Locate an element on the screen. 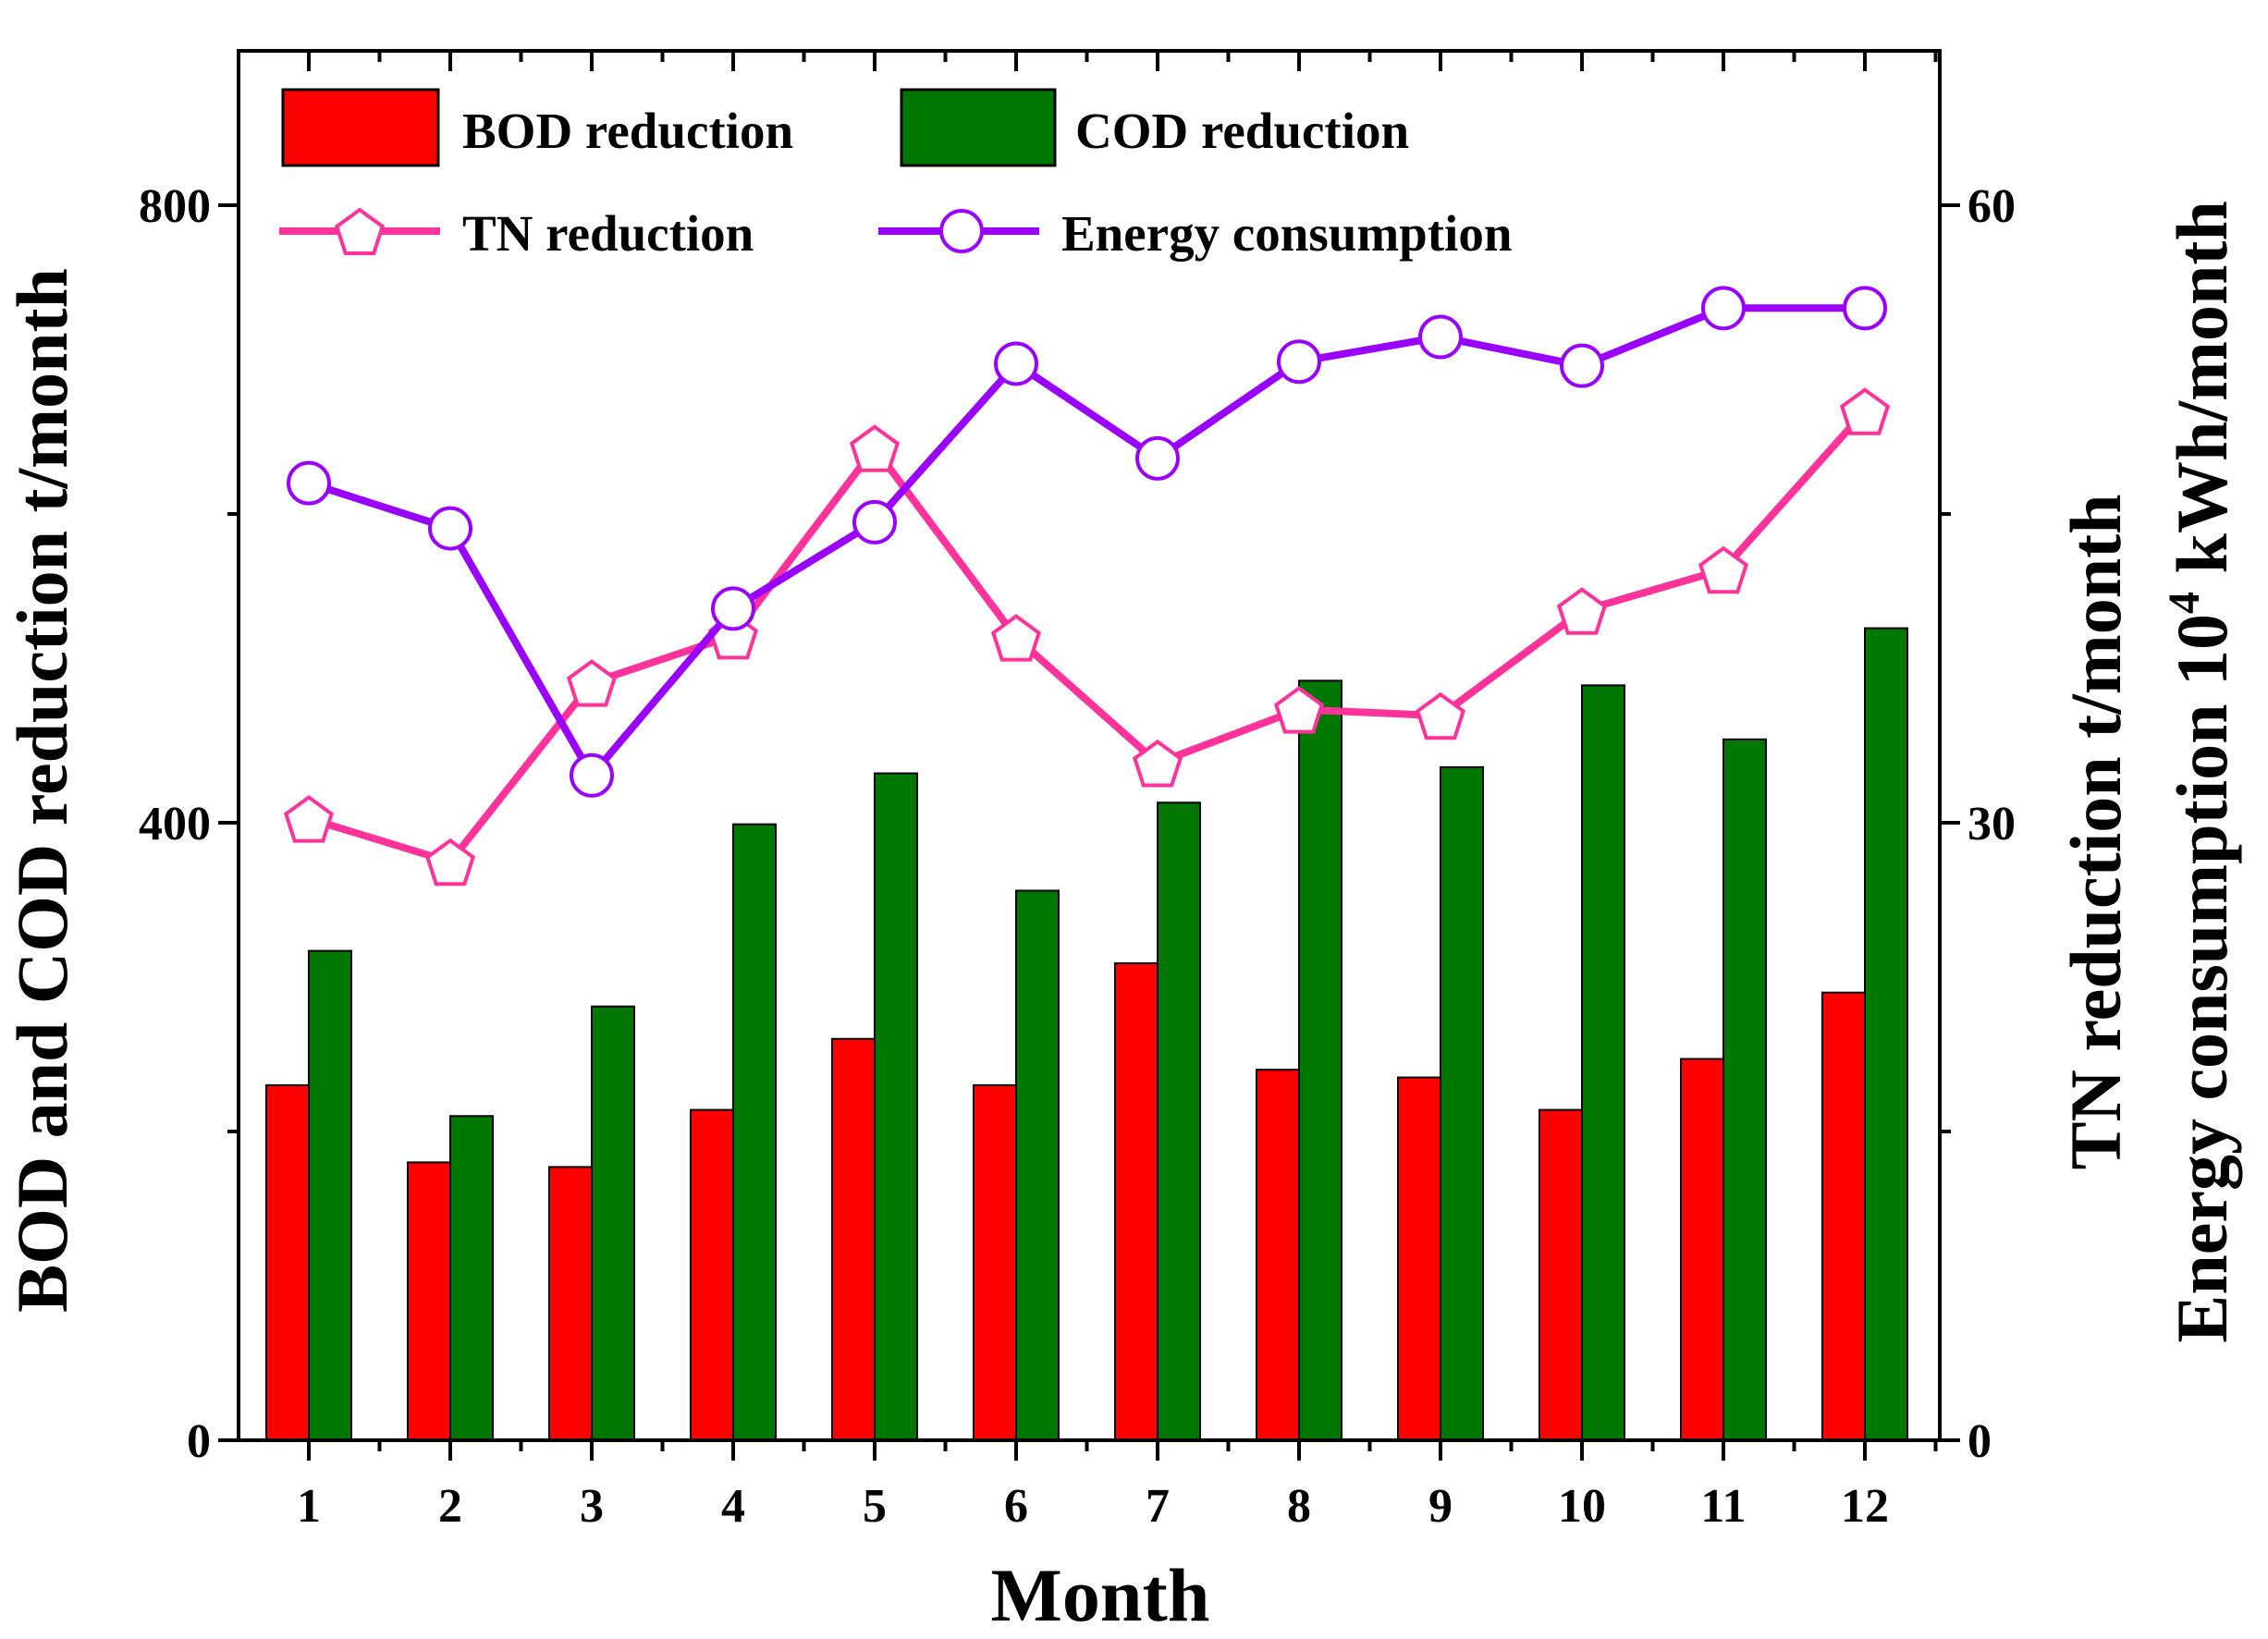 Image resolution: width=2268 pixels, height=1639 pixels. energy-axis-title: Energy consumption 104 kWh/month is located at coordinates (2201, 771).